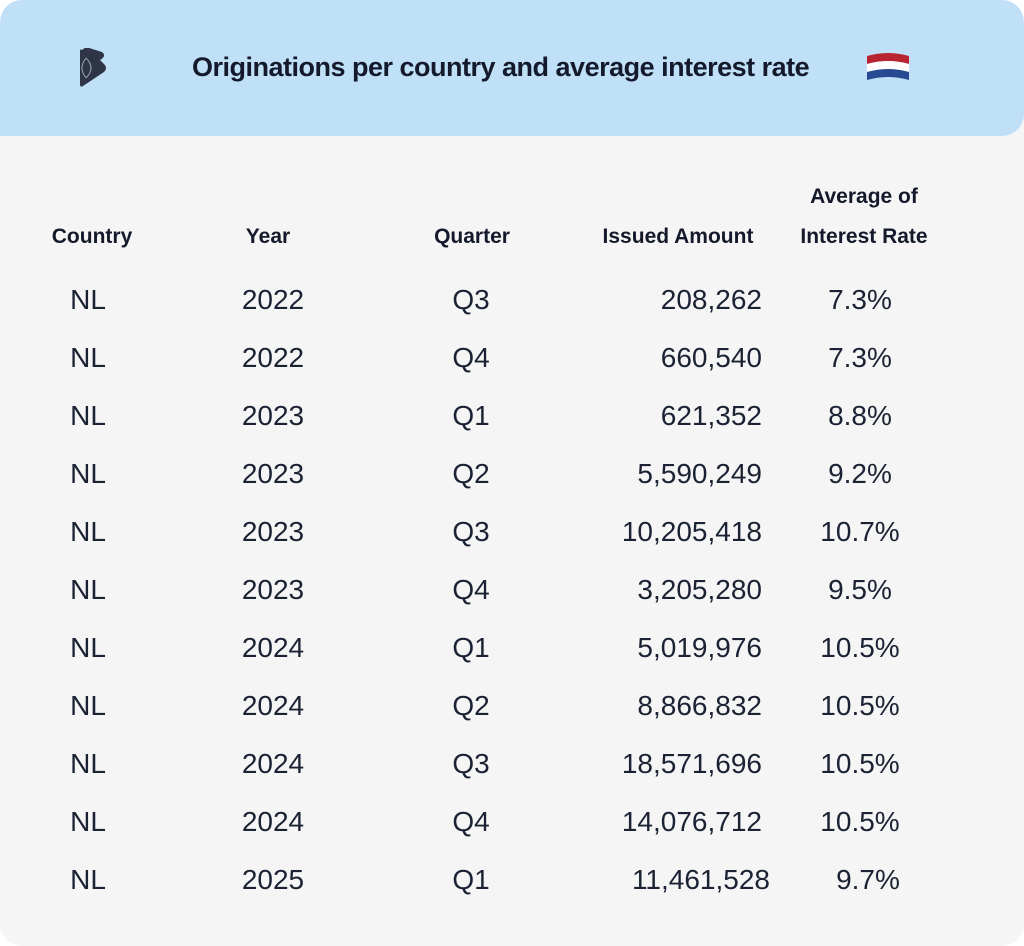 This screenshot has width=1024, height=946. I want to click on cell-interest-rate: 9.2%, so click(860, 473).